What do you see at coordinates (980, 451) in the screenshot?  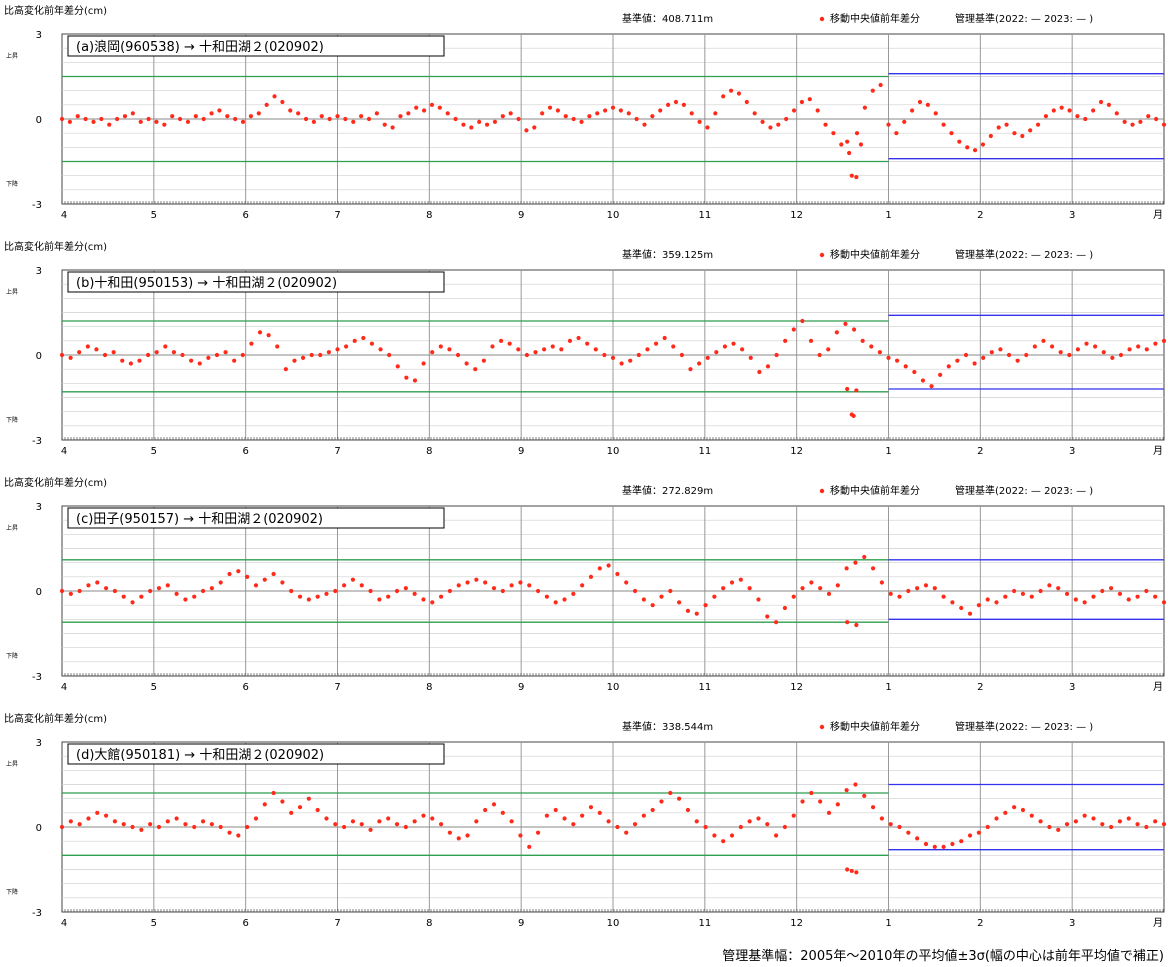 I see `x-tick-label: 2` at bounding box center [980, 451].